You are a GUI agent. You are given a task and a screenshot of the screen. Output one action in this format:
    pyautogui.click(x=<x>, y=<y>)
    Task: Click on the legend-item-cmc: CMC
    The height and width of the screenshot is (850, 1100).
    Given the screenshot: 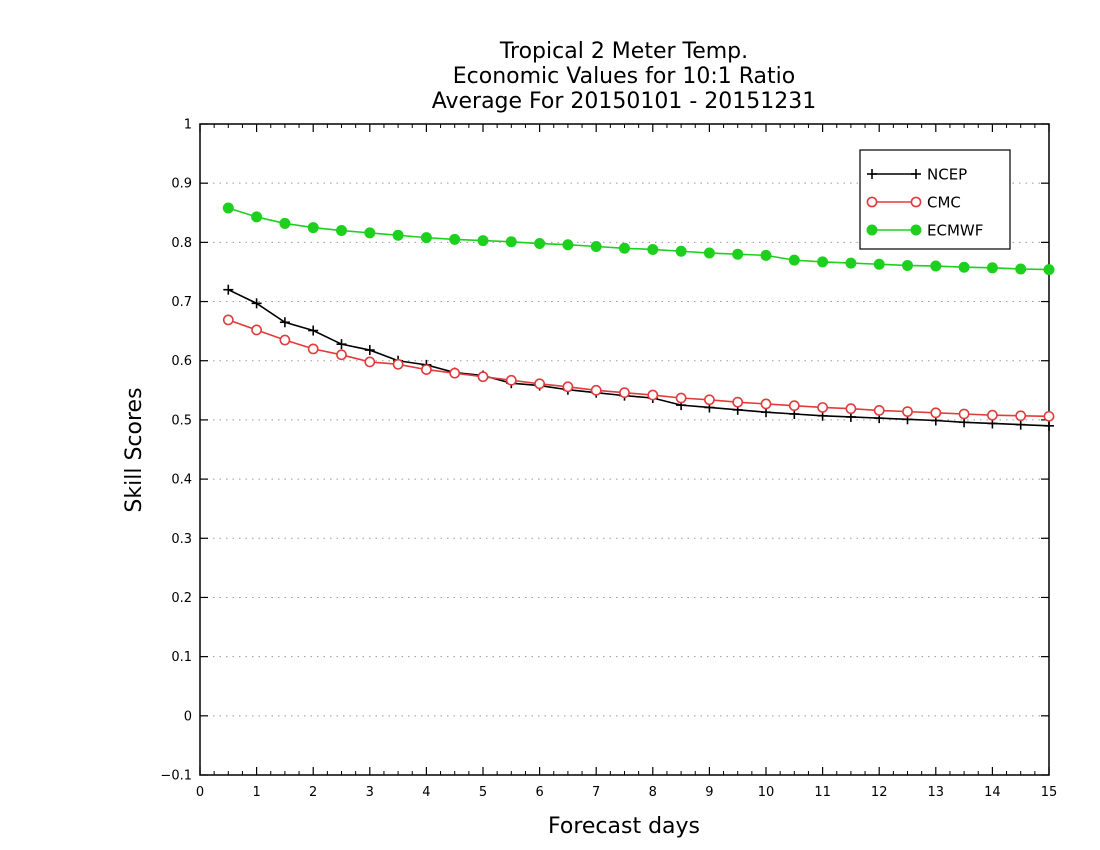 What is the action you would take?
    pyautogui.click(x=913, y=203)
    